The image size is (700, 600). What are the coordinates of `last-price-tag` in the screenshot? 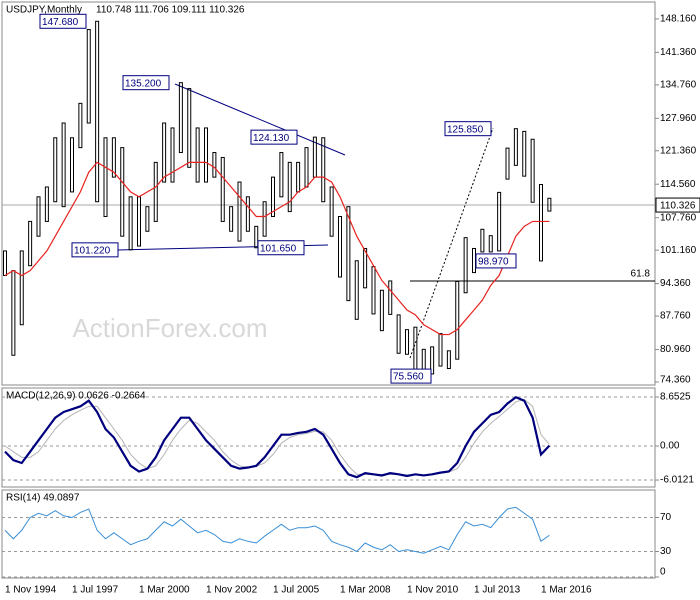 It's located at (677, 205).